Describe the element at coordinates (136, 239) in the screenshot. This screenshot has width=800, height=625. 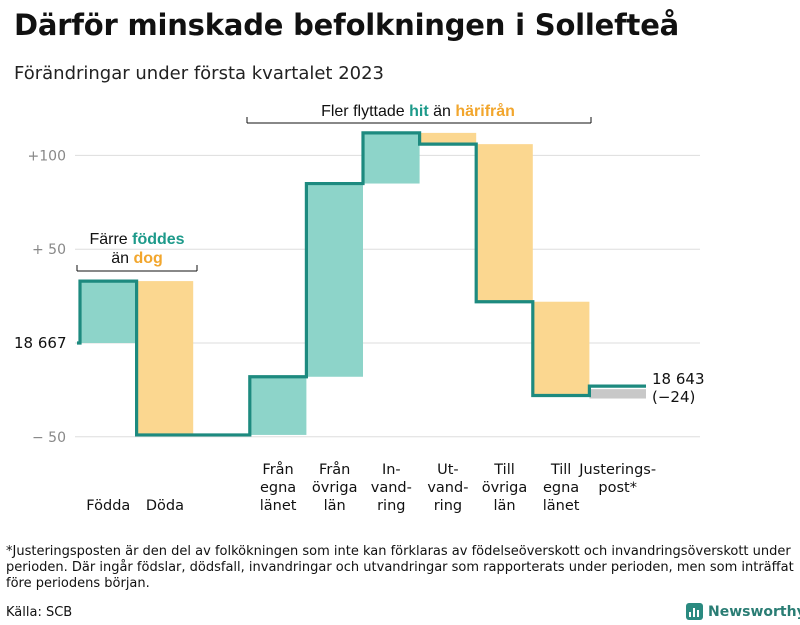
I see `annotation-births-line1: Färre föddes` at that location.